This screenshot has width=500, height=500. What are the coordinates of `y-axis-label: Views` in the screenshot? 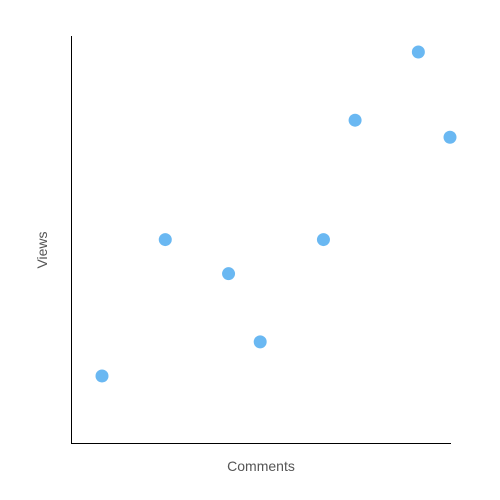 It's located at (42, 249).